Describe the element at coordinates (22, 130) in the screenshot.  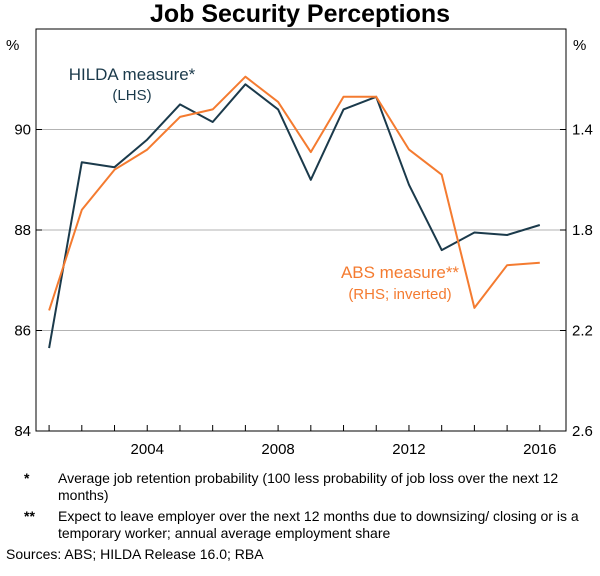
I see `left-tick-label: 90` at that location.